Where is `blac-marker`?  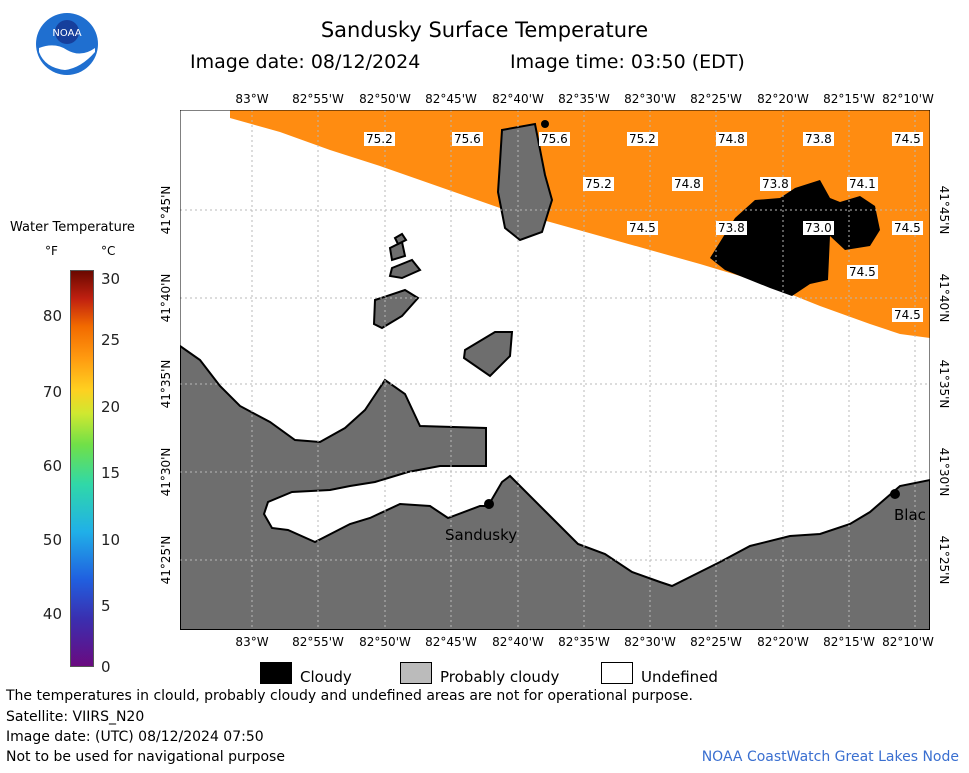
blac-marker is located at coordinates (895, 494).